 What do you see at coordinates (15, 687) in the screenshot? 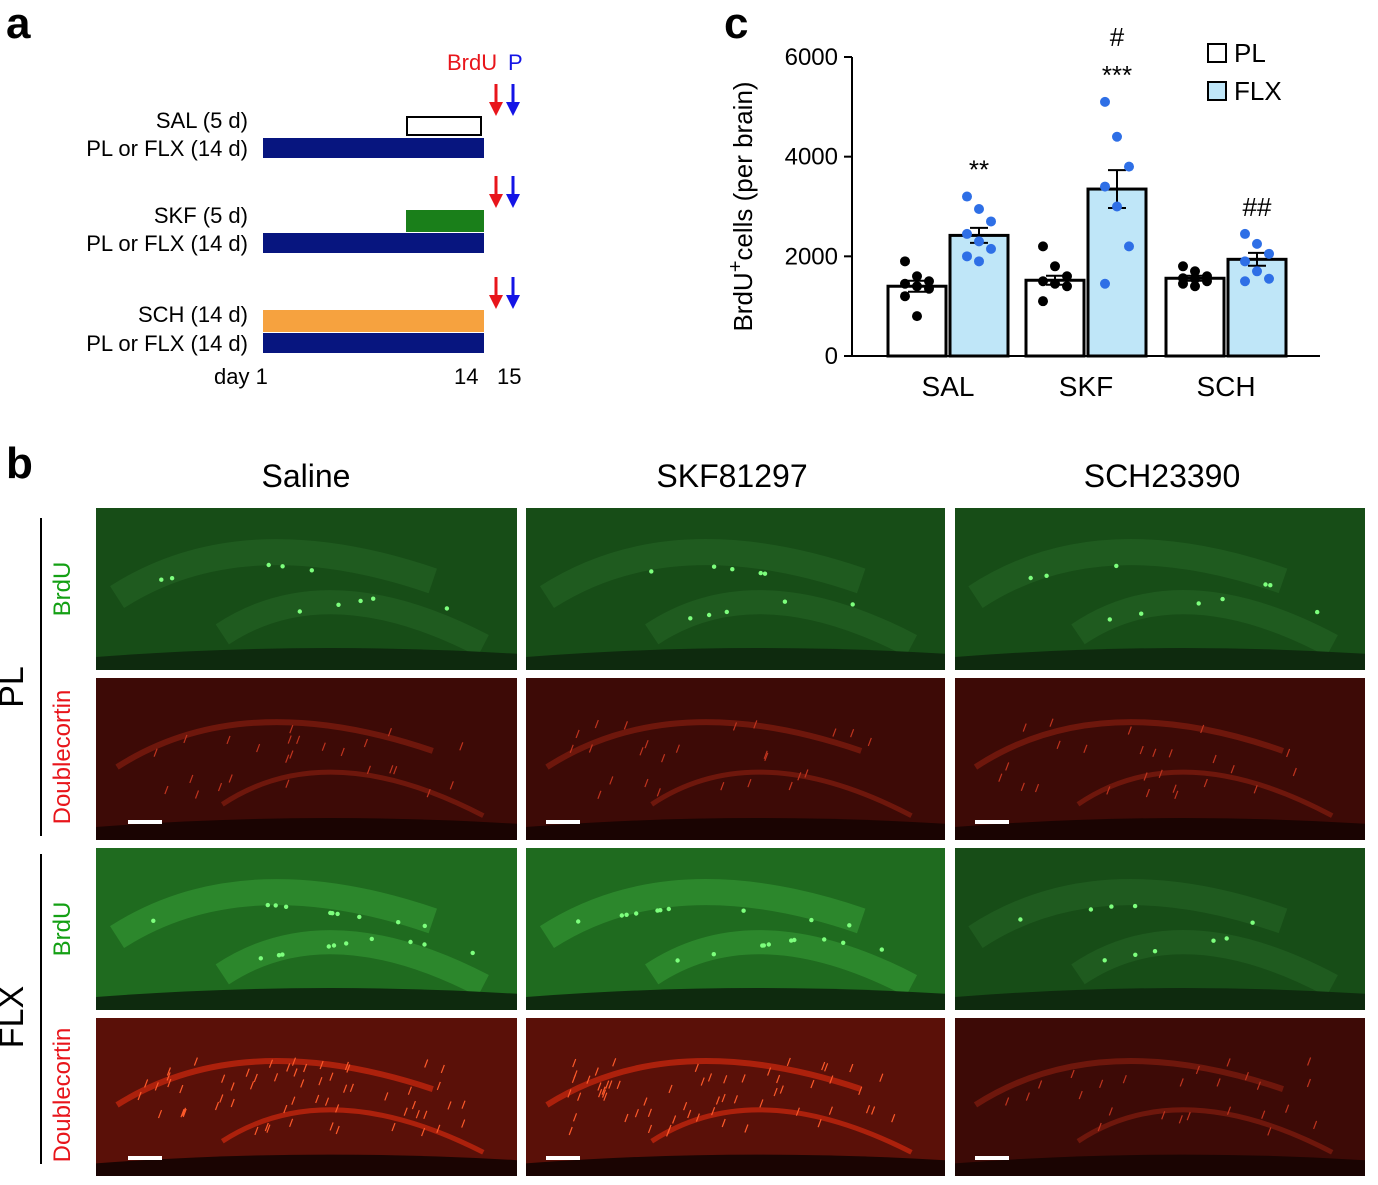
I see `group-label-pl: PL` at bounding box center [15, 687].